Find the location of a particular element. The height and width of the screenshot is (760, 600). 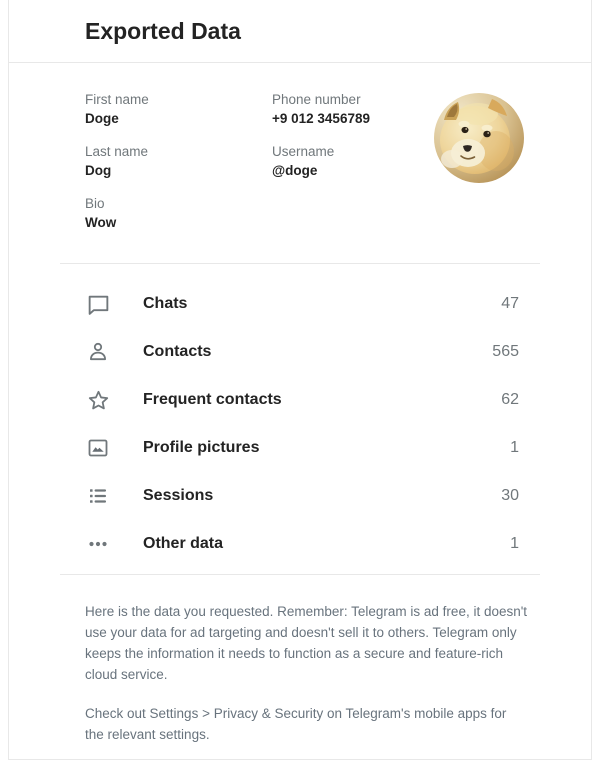

doge-avatar-illustration is located at coordinates (479, 138).